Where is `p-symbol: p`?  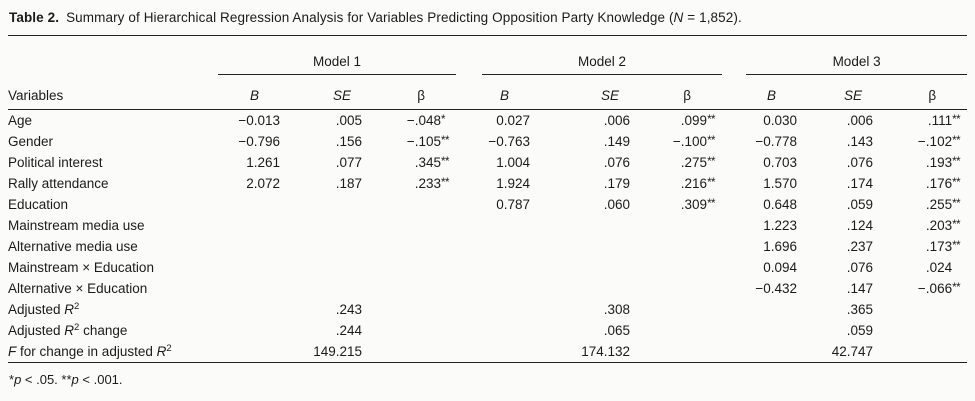 p-symbol: p is located at coordinates (75, 379).